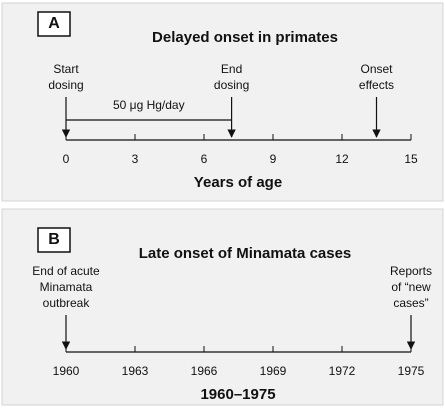 The image size is (445, 408). Describe the element at coordinates (66, 159) in the screenshot. I see `tick-label: 0` at that location.